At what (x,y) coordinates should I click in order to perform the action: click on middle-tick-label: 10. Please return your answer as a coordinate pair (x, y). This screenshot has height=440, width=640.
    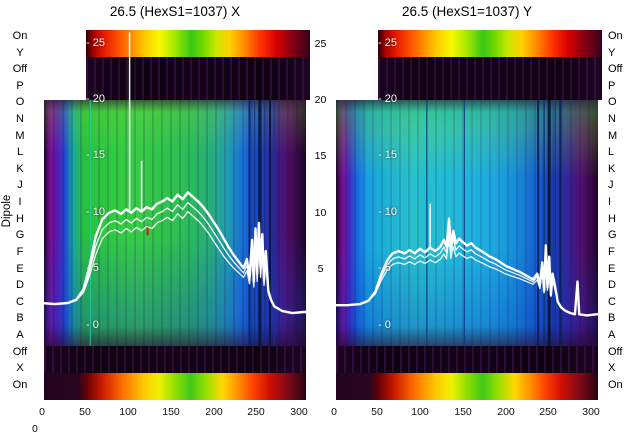
    Looking at the image, I should click on (320, 213).